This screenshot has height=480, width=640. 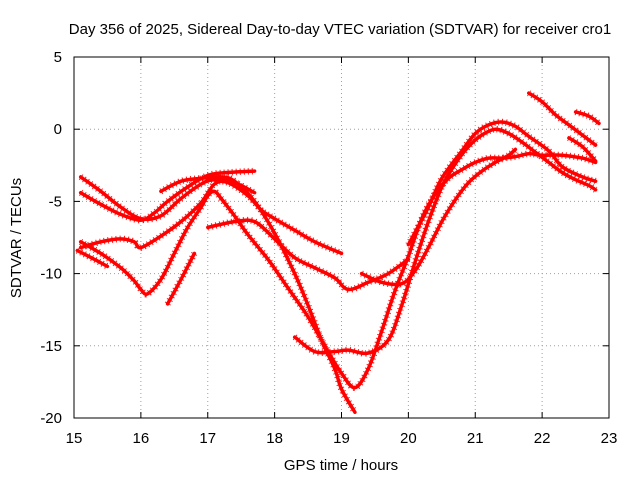 What do you see at coordinates (58, 129) in the screenshot?
I see `y-tick-label: 0` at bounding box center [58, 129].